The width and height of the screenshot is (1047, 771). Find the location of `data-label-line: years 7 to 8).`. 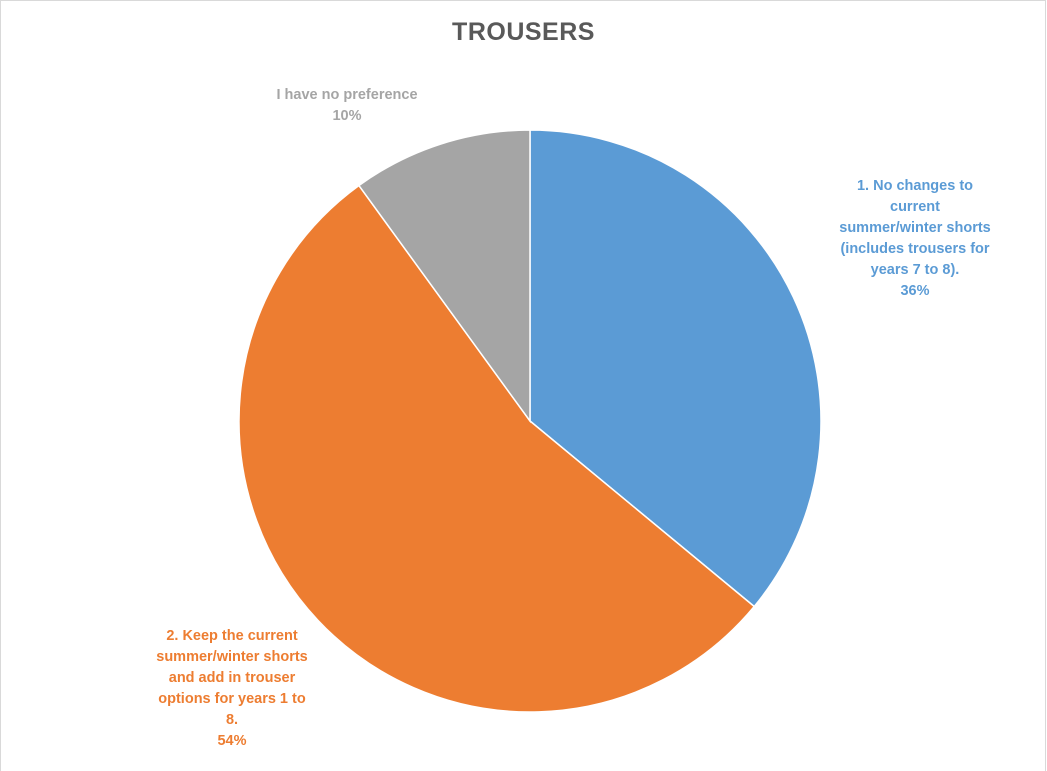

data-label-line: years 7 to 8). is located at coordinates (915, 270).